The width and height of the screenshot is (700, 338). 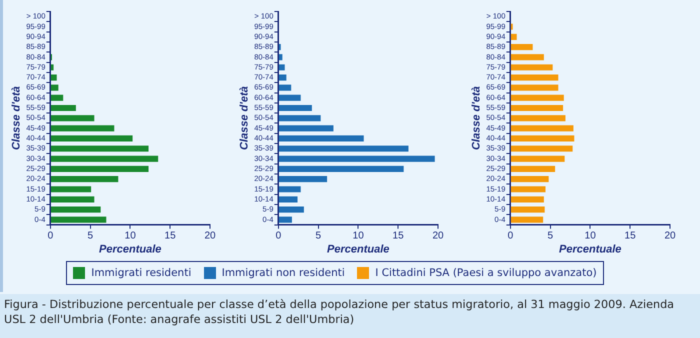 I want to click on text: Figura - Distribuzione percentuale per classe d’età della popolazione per status migratorio, al 31 maggio 2009. Azienda USL 2 dell'Umbria (Fonte: anagrafe assistiti USL 2 dell'Umbria), so click(x=350, y=316).